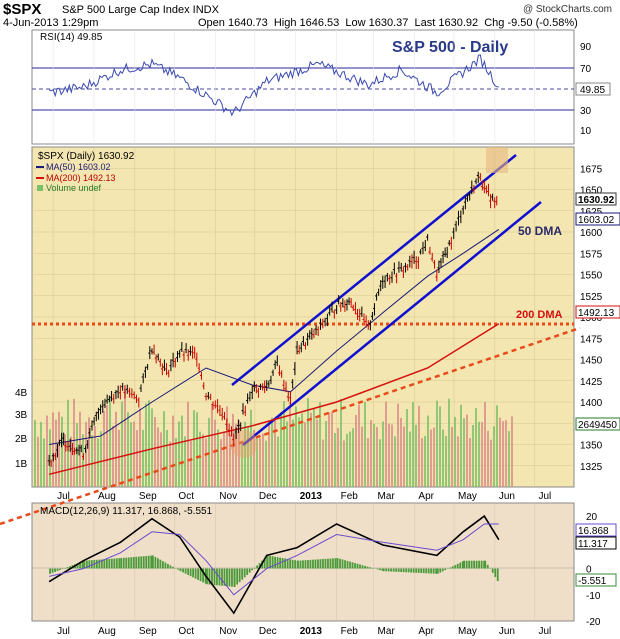  I want to click on watermark: @ StockCharts.com, so click(567, 9).